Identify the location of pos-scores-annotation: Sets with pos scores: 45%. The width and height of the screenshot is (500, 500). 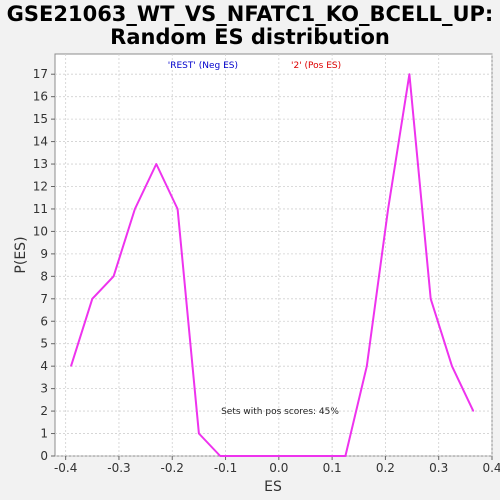
(280, 412).